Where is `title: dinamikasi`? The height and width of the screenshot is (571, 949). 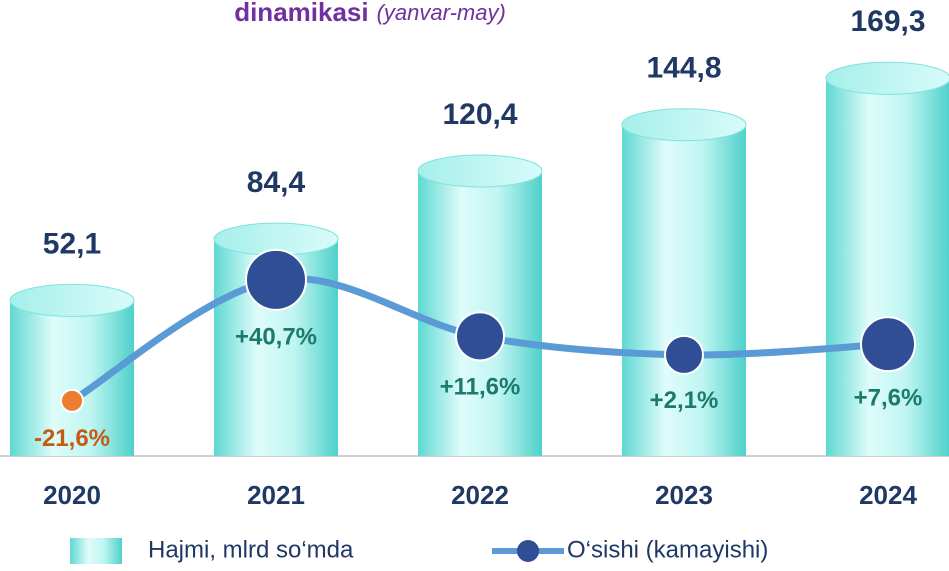
title: dinamikasi is located at coordinates (301, 13).